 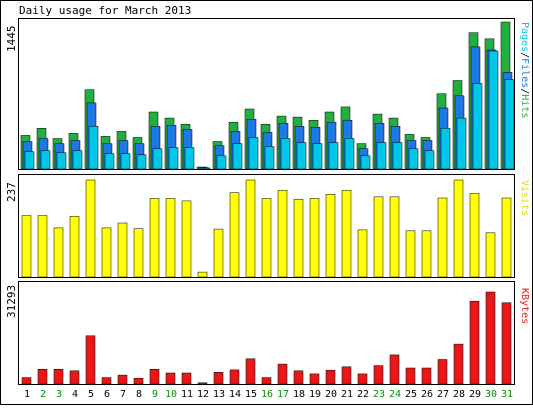 What do you see at coordinates (43, 394) in the screenshot?
I see `day-label-2: 2` at bounding box center [43, 394].